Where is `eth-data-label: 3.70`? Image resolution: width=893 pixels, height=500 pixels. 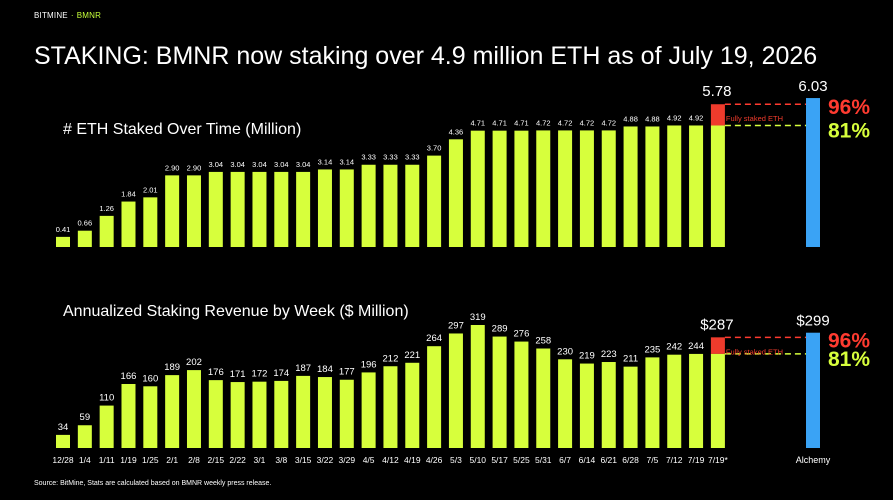 eth-data-label: 3.70 is located at coordinates (434, 148).